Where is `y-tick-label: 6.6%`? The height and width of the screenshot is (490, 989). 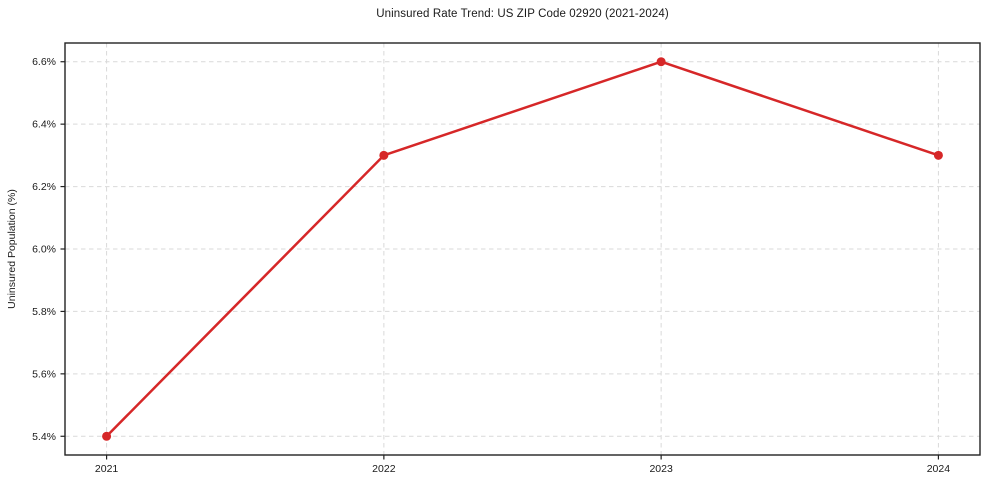
y-tick-label: 6.6% is located at coordinates (44, 62).